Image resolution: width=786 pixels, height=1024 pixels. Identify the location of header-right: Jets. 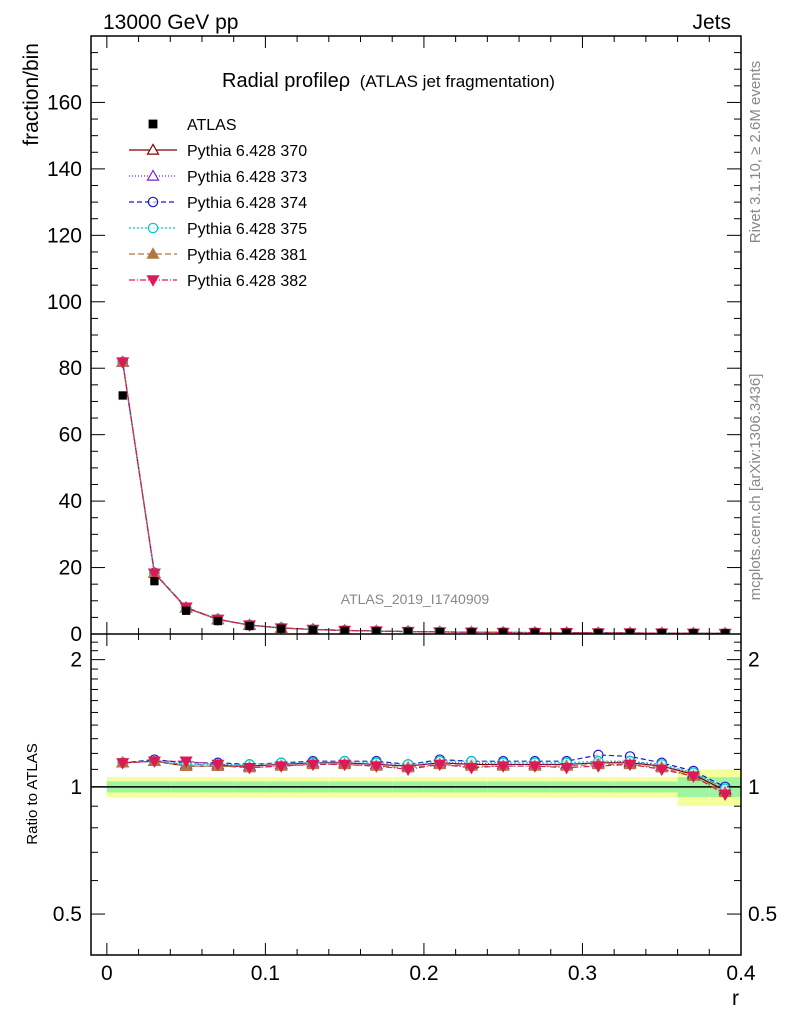
(711, 22).